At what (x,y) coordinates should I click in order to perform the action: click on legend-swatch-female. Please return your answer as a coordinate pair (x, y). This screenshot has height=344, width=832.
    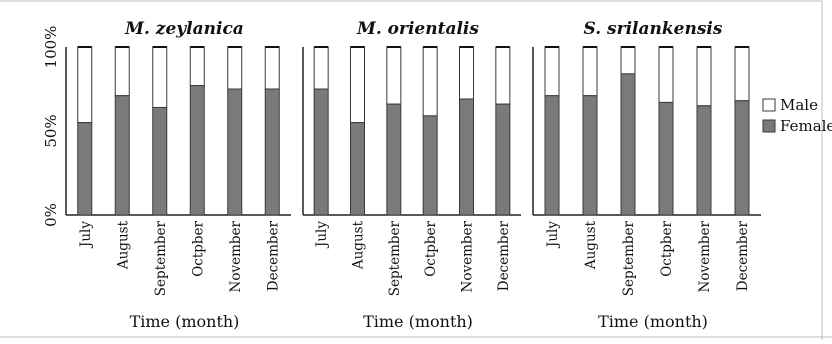
    Looking at the image, I should click on (769, 126).